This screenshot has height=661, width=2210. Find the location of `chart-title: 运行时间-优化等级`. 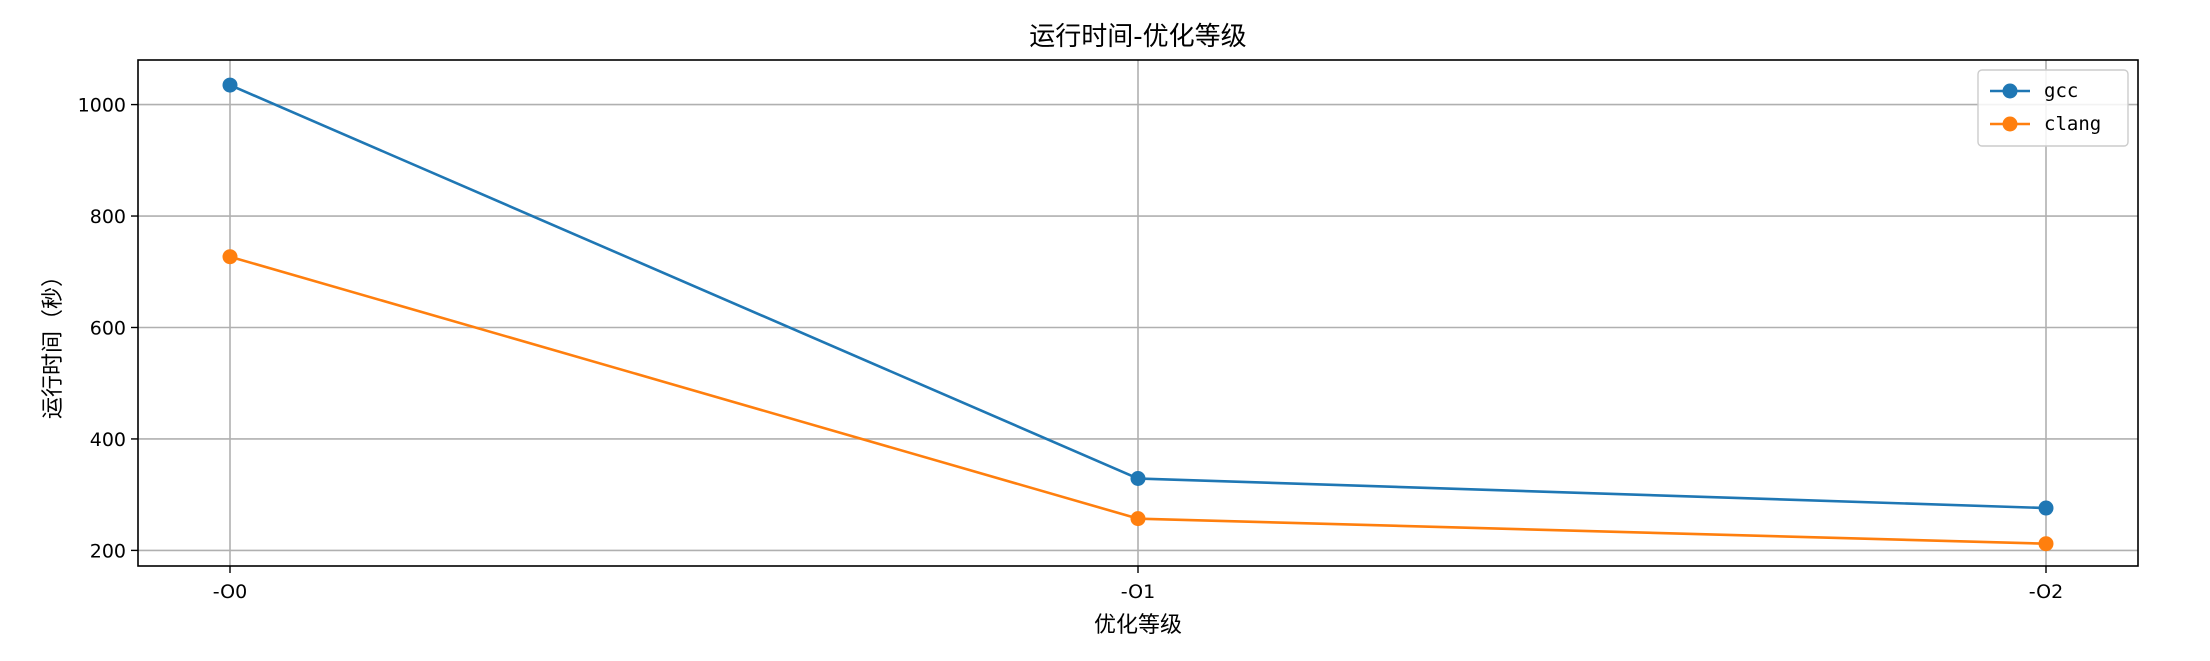

chart-title: 运行时间-优化等级 is located at coordinates (1137, 37).